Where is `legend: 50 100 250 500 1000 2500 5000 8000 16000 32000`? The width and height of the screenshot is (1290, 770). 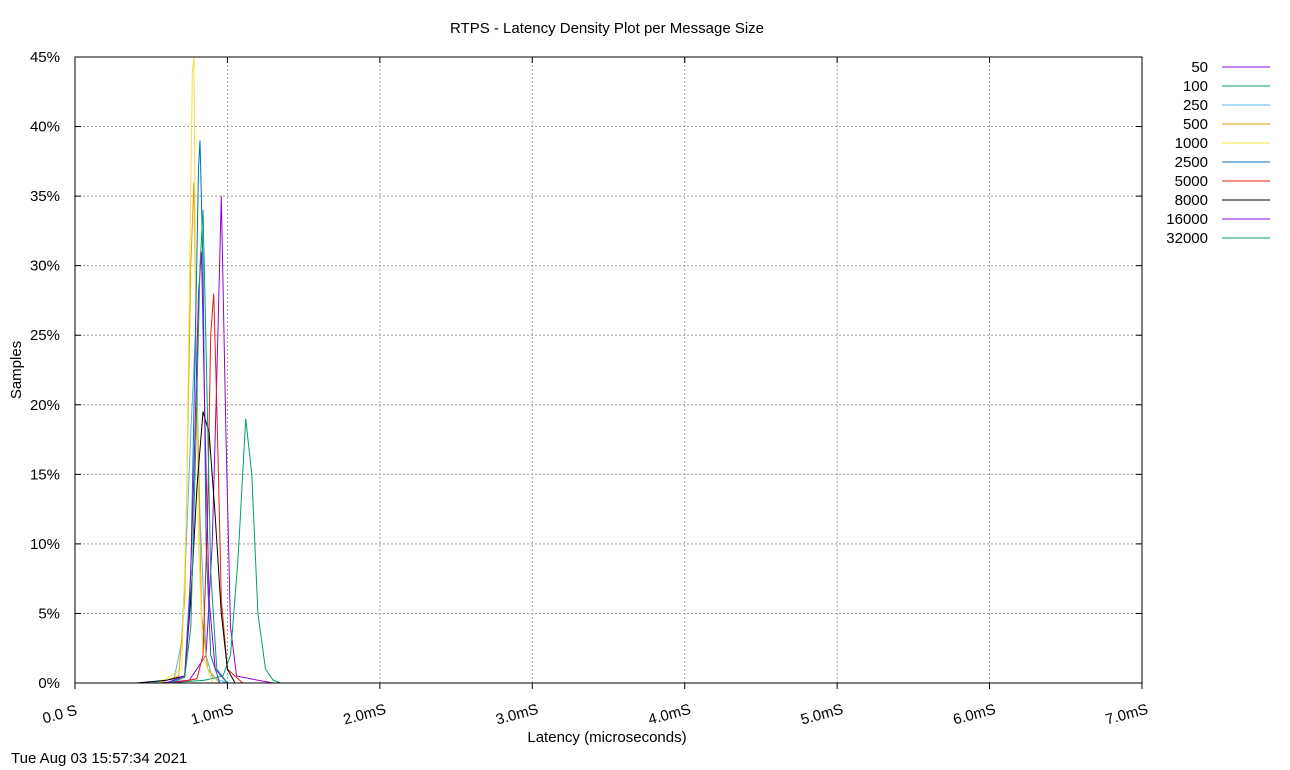
legend: 50 100 250 500 1000 2500 5000 8000 16000 32000 is located at coordinates (1218, 153).